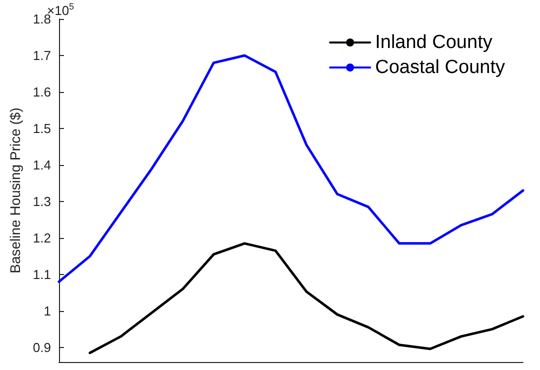  Describe the element at coordinates (41, 238) in the screenshot. I see `y-tick-label: 1.2` at that location.